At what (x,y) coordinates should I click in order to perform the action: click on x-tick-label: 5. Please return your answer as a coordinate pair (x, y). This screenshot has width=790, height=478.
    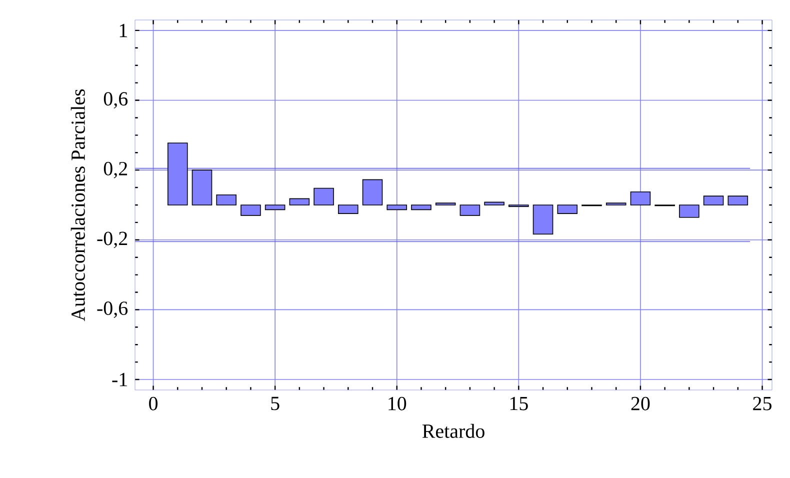
    Looking at the image, I should click on (275, 403).